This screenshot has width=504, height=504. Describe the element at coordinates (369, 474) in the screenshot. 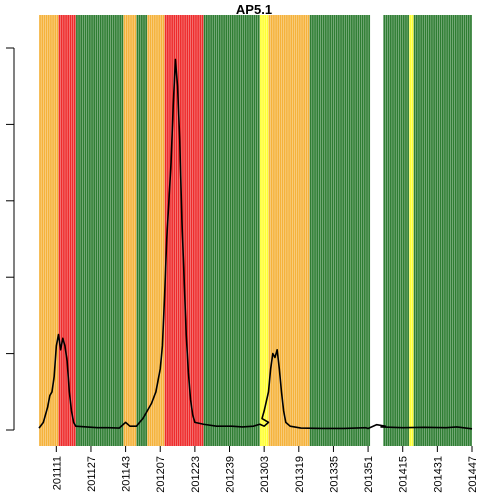

I see `x-tick-label: 201351` at that location.